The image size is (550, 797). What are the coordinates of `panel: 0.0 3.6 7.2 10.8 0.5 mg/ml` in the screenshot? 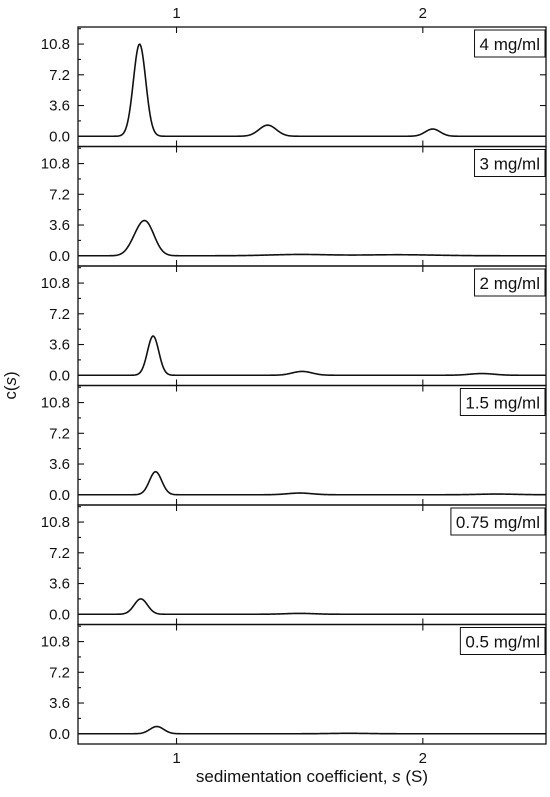 It's located at (294, 684).